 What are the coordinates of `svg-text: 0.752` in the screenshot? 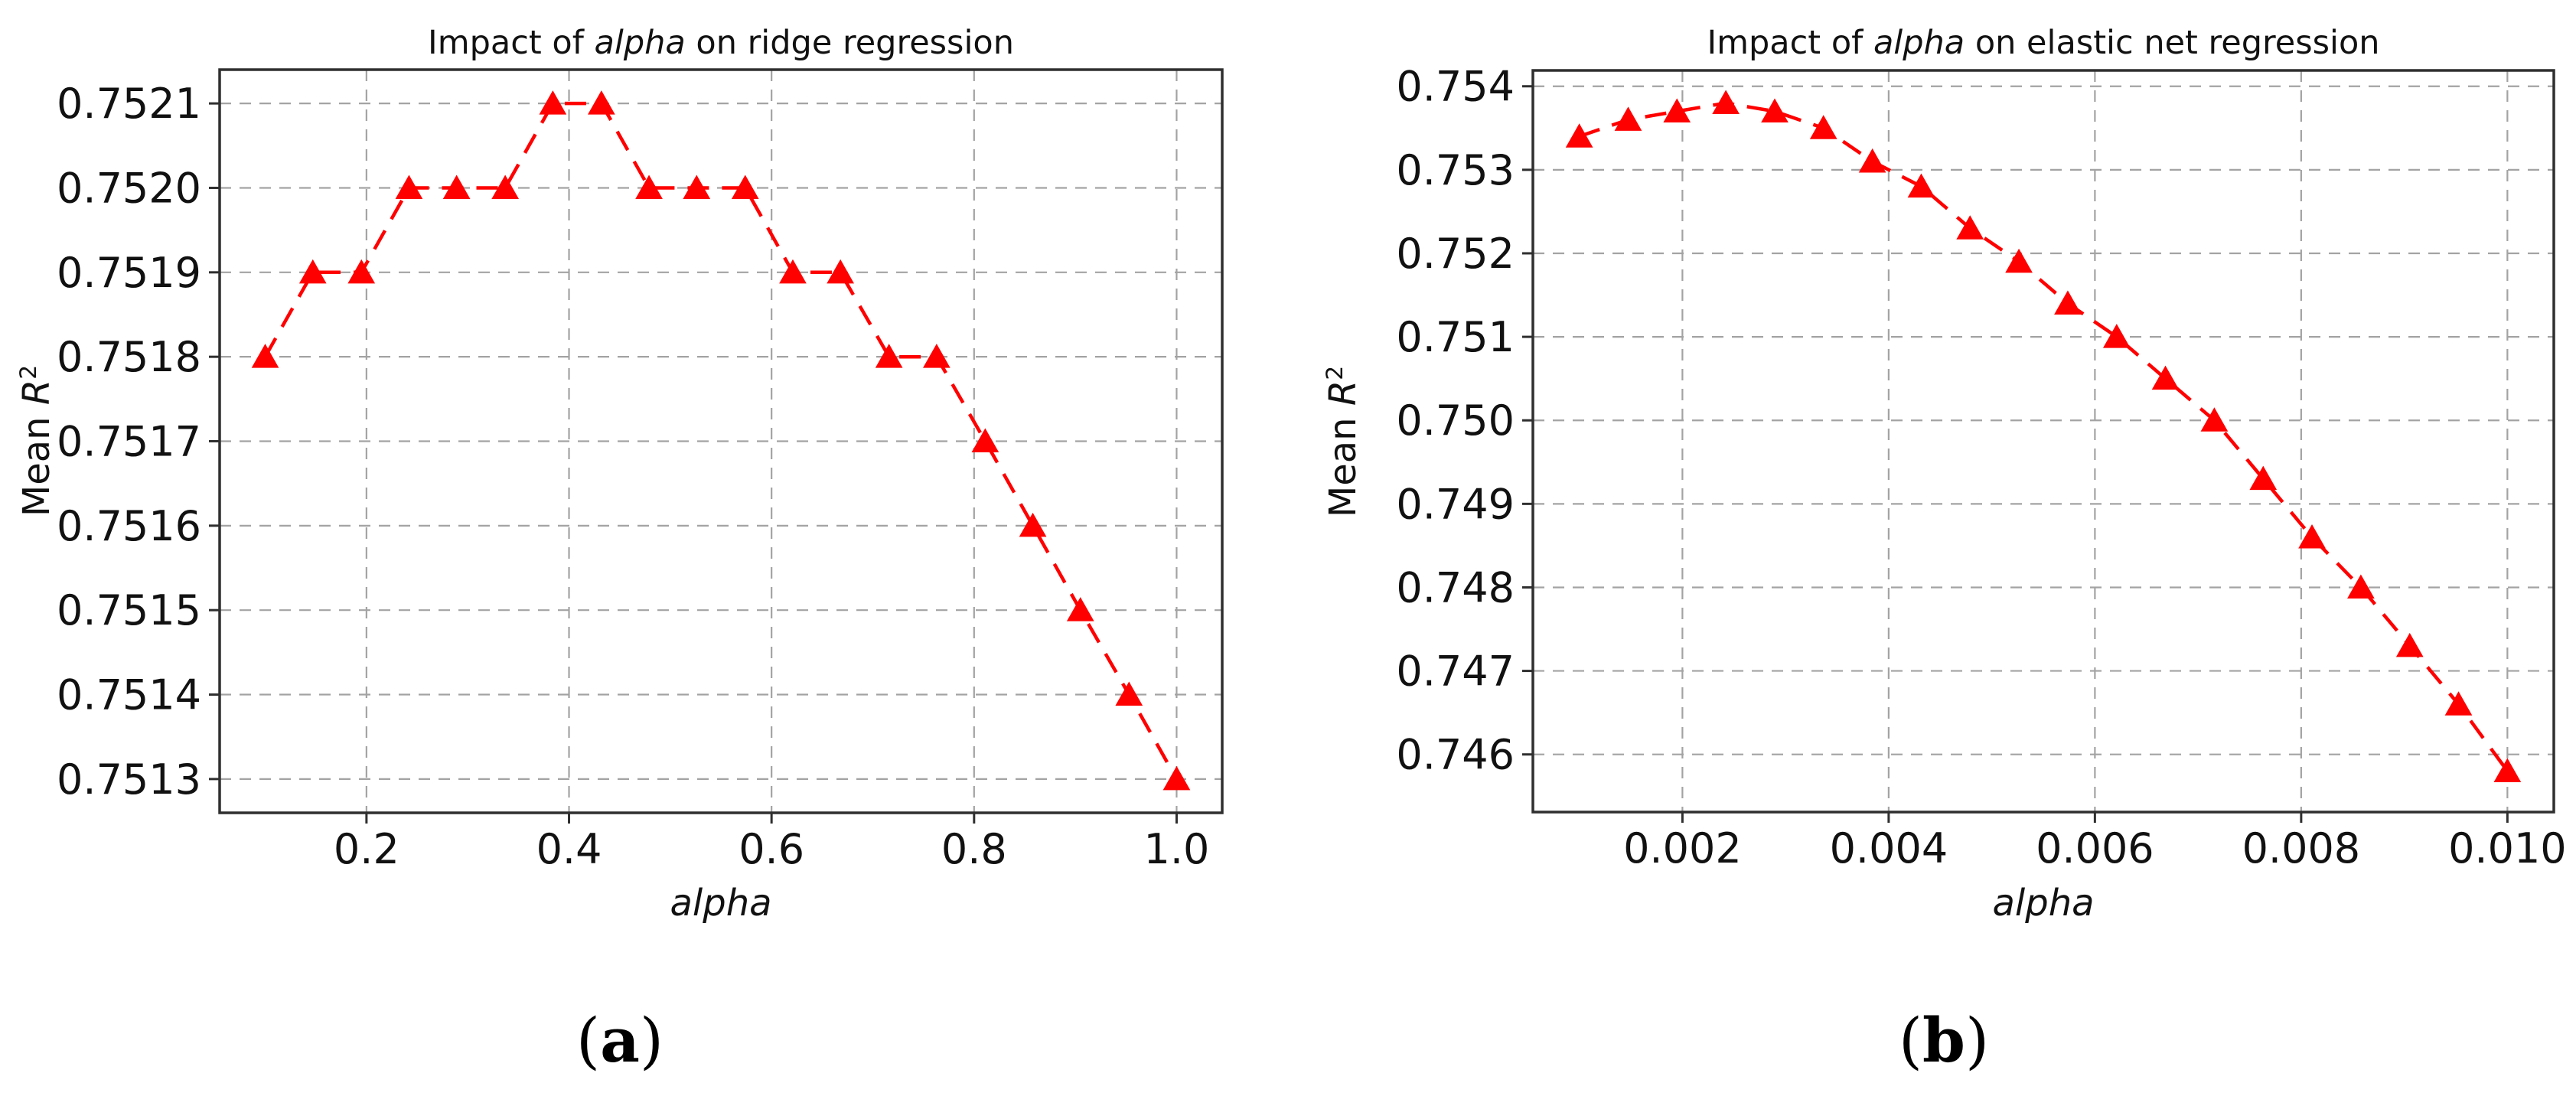 It's located at (1456, 254).